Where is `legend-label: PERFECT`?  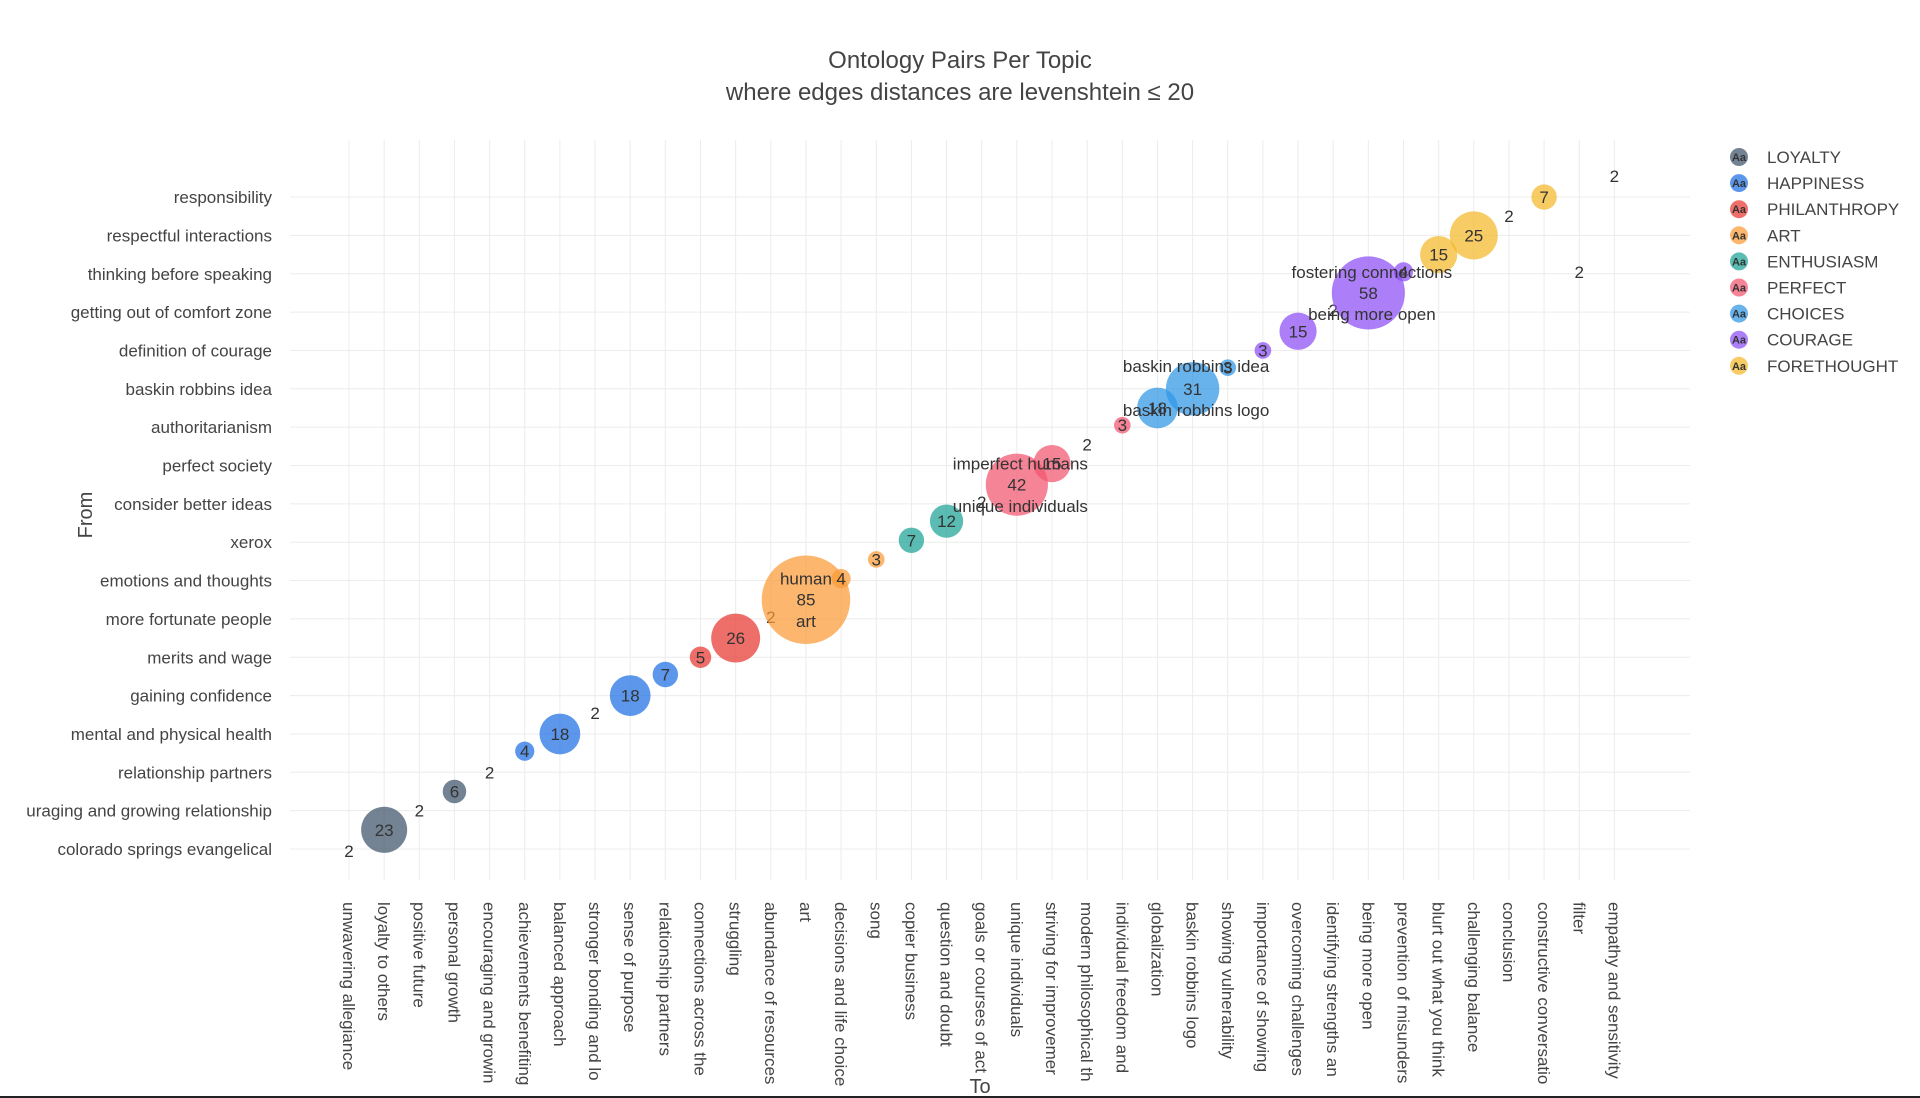 legend-label: PERFECT is located at coordinates (1806, 288).